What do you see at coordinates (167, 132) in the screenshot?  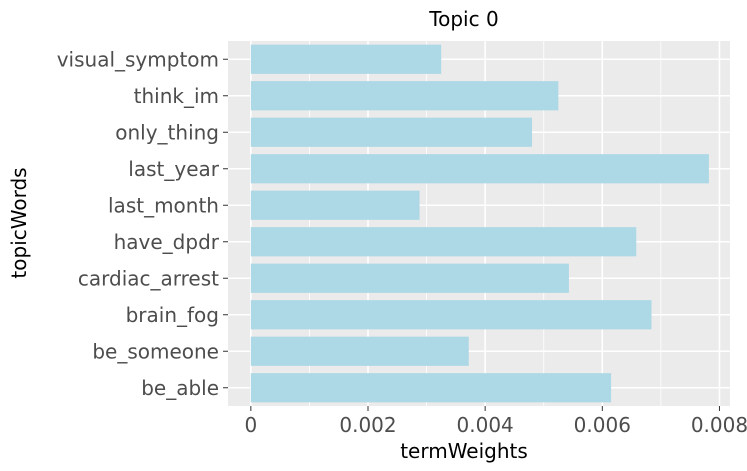 I see `y-tick-label: only_thing` at bounding box center [167, 132].